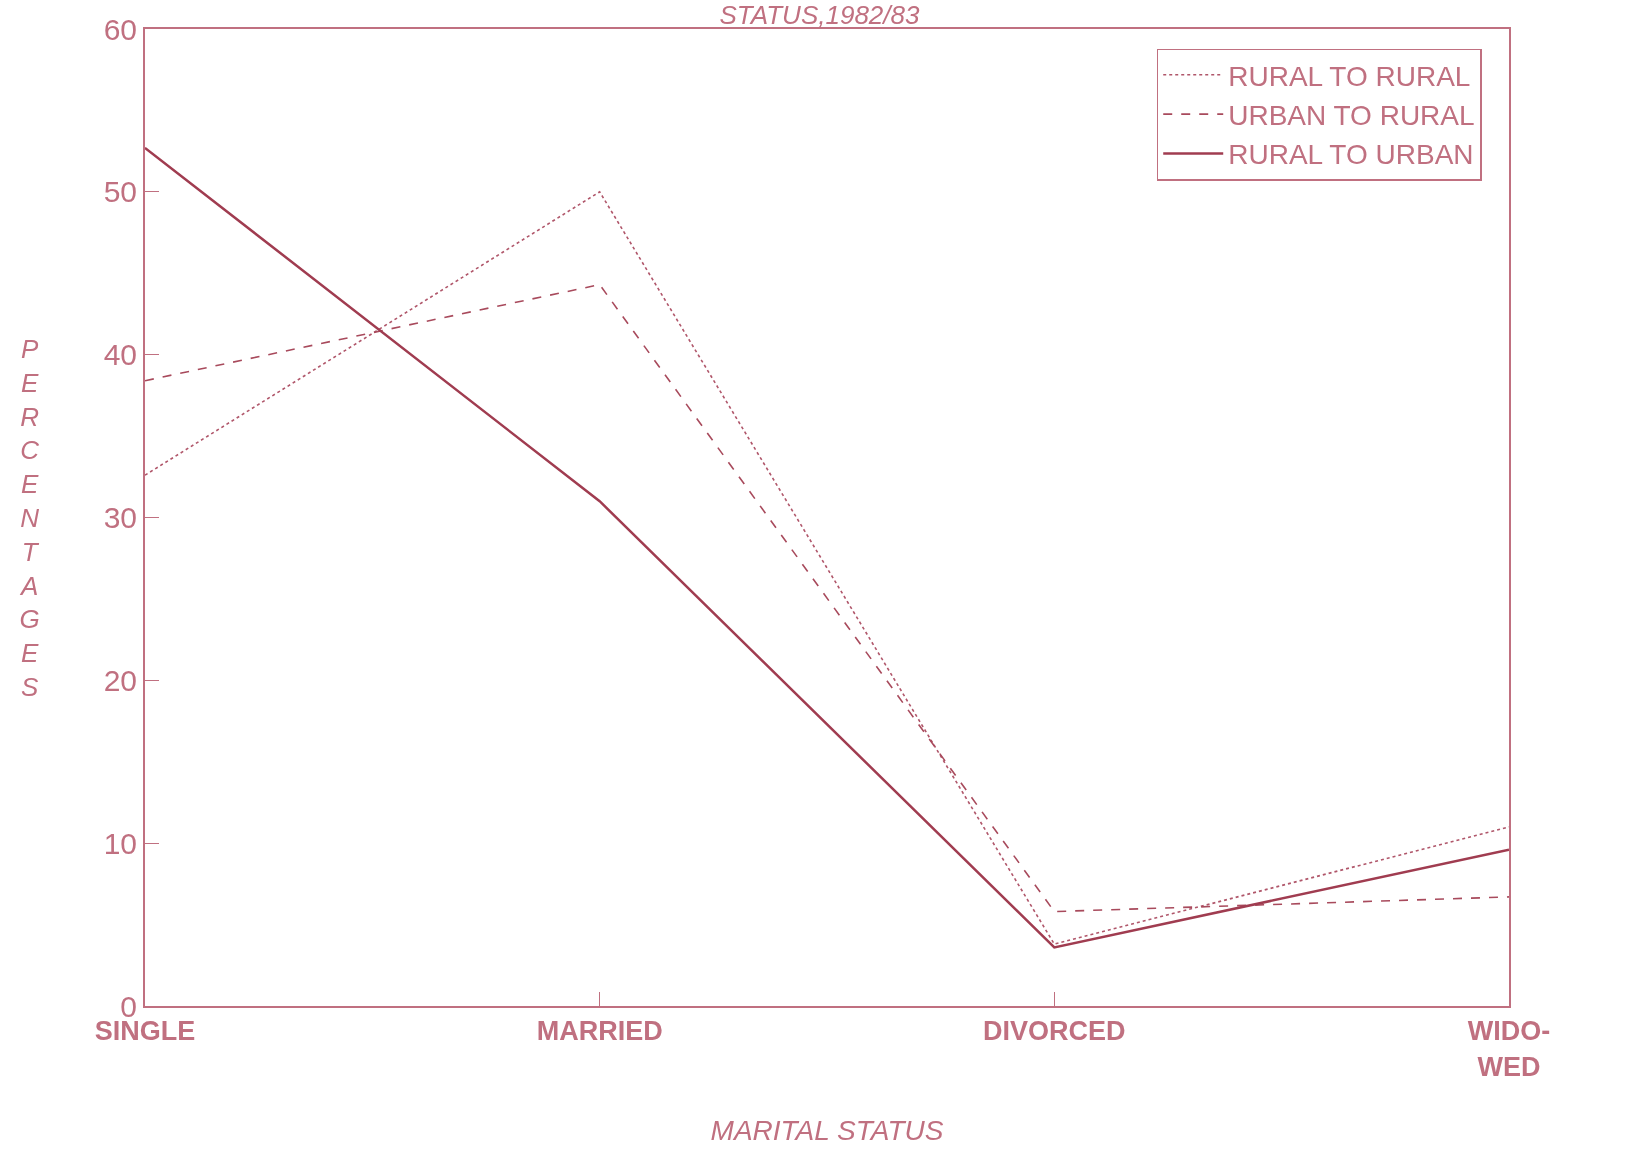  What do you see at coordinates (120, 192) in the screenshot?
I see `y-tick-label: 50` at bounding box center [120, 192].